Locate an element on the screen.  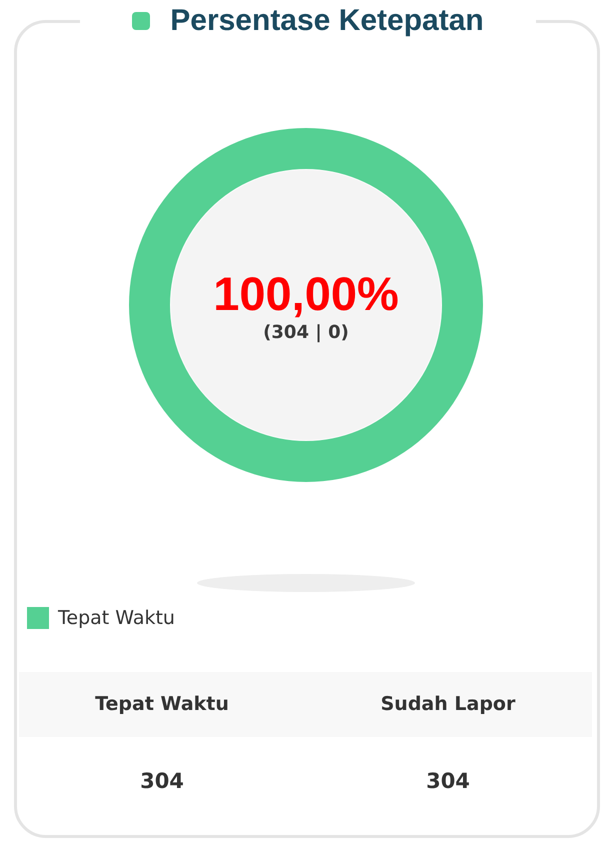
text: Sudah Lapor is located at coordinates (448, 704).